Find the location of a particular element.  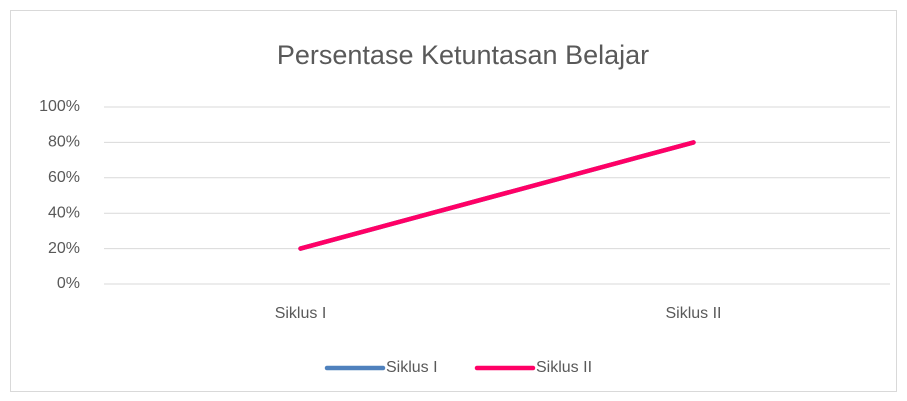

line-series is located at coordinates (497, 195).